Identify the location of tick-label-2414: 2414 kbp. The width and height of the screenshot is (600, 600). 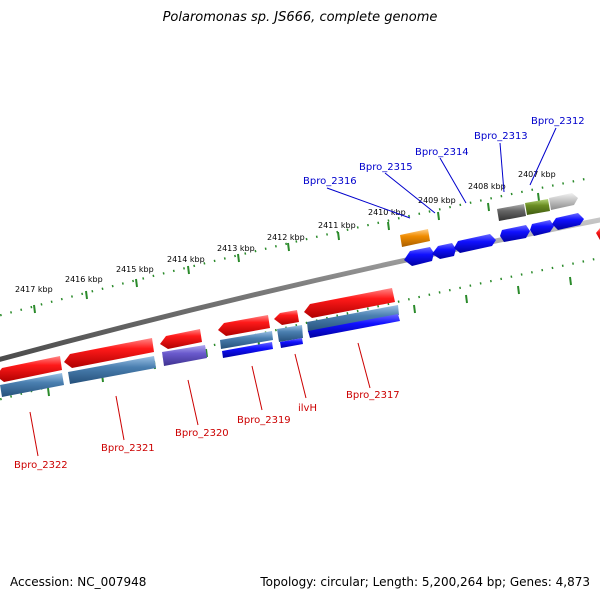
(186, 259).